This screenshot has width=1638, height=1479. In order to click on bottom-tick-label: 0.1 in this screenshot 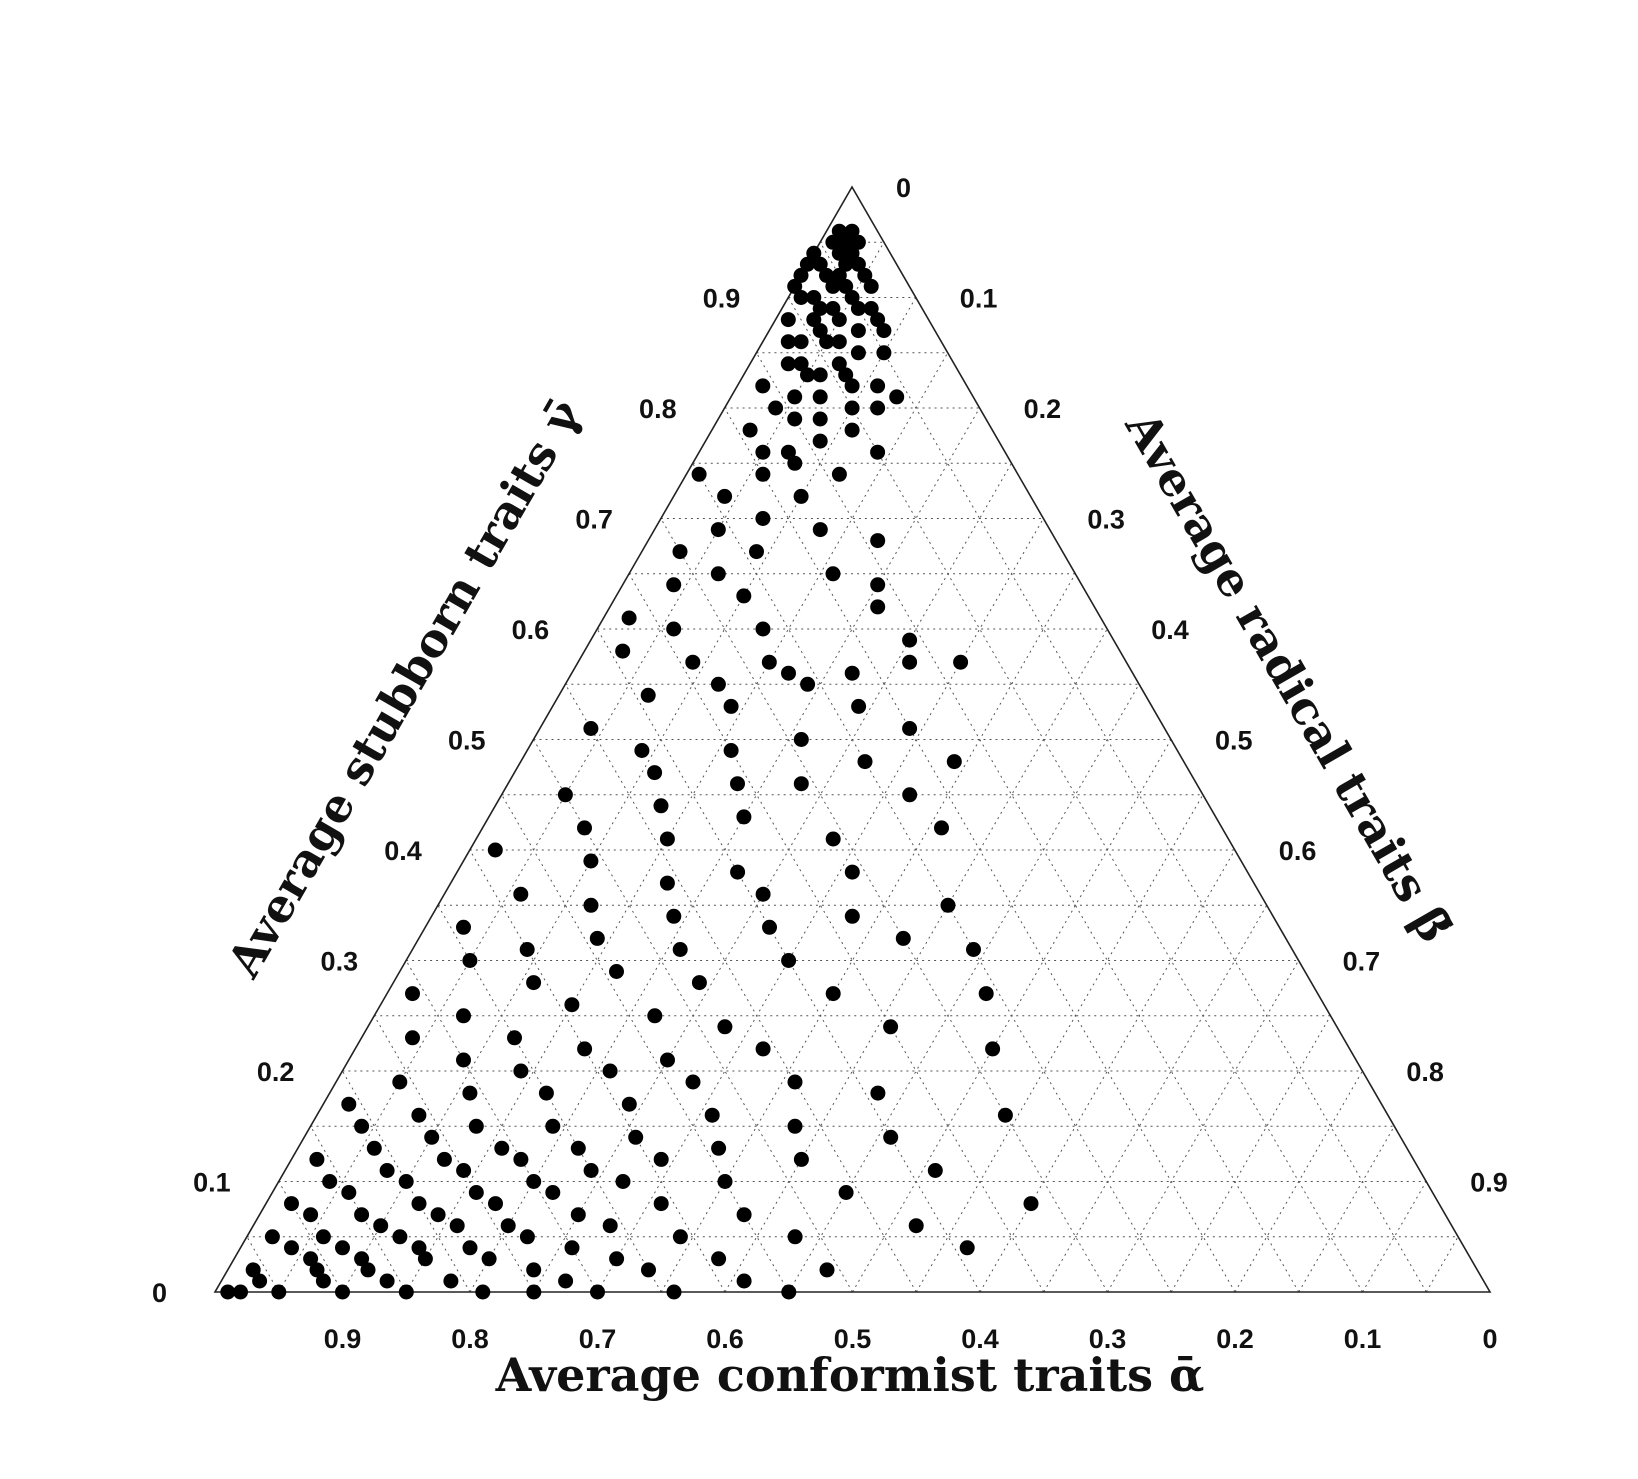, I will do `click(1363, 1339)`.